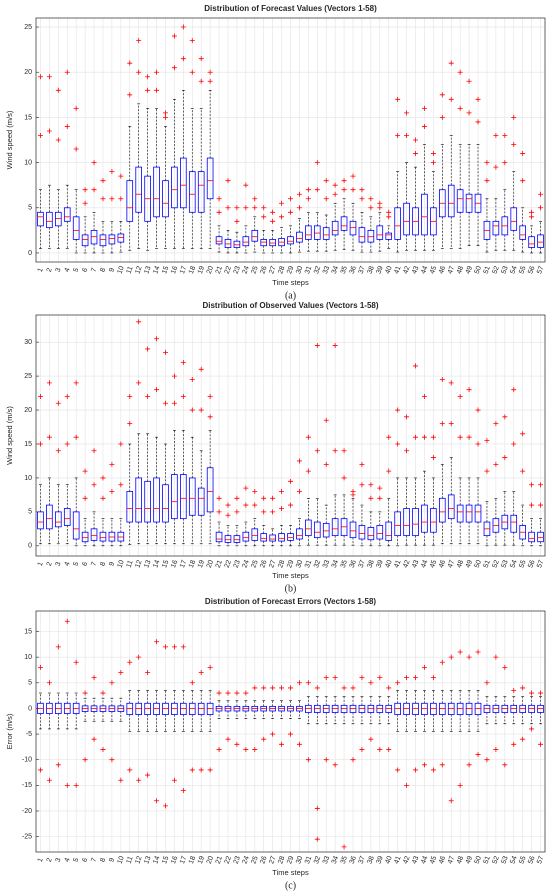 The image size is (550, 893). What do you see at coordinates (237, 860) in the screenshot?
I see `x-tick-label: 23` at bounding box center [237, 860].